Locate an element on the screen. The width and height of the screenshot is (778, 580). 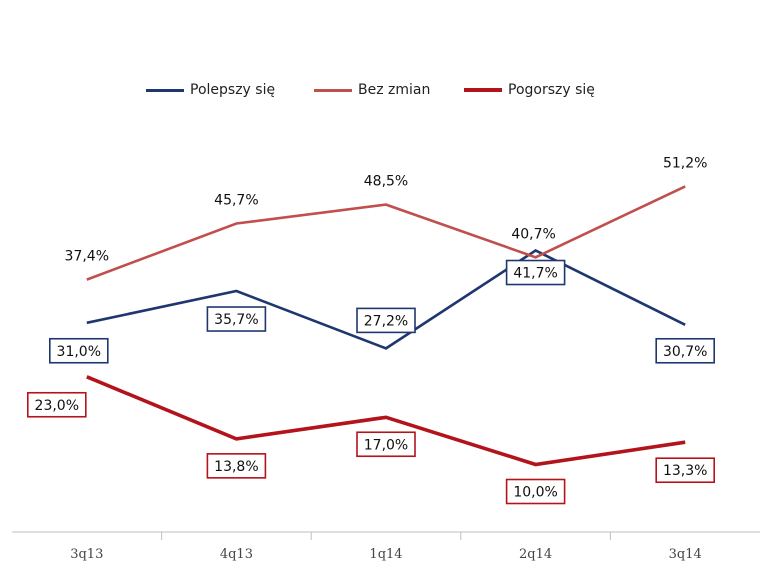
data-label-s3-2: 17,0% is located at coordinates (386, 445).